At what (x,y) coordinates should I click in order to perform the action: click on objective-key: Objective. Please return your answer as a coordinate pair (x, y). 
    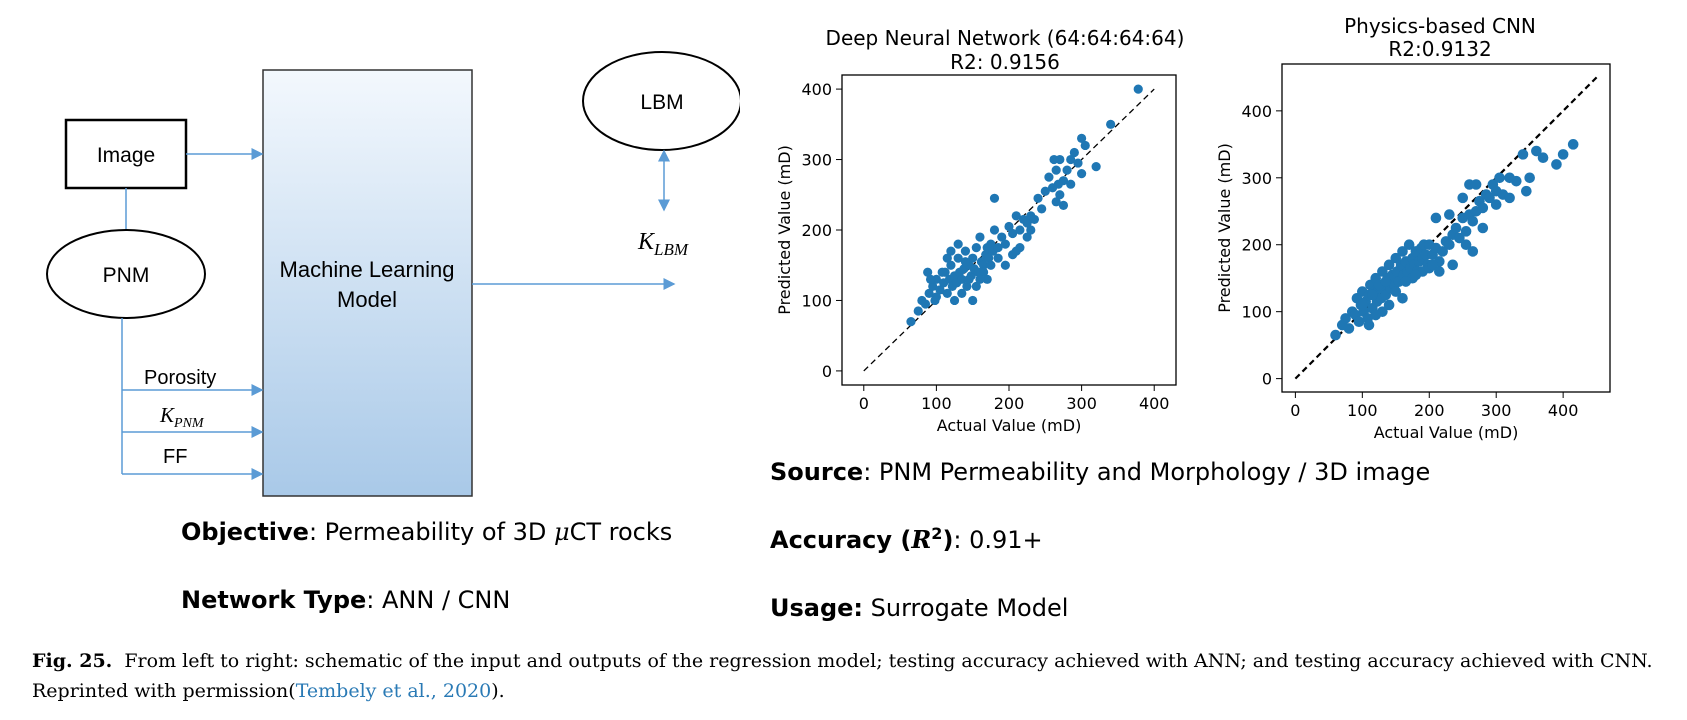
    Looking at the image, I should click on (245, 532).